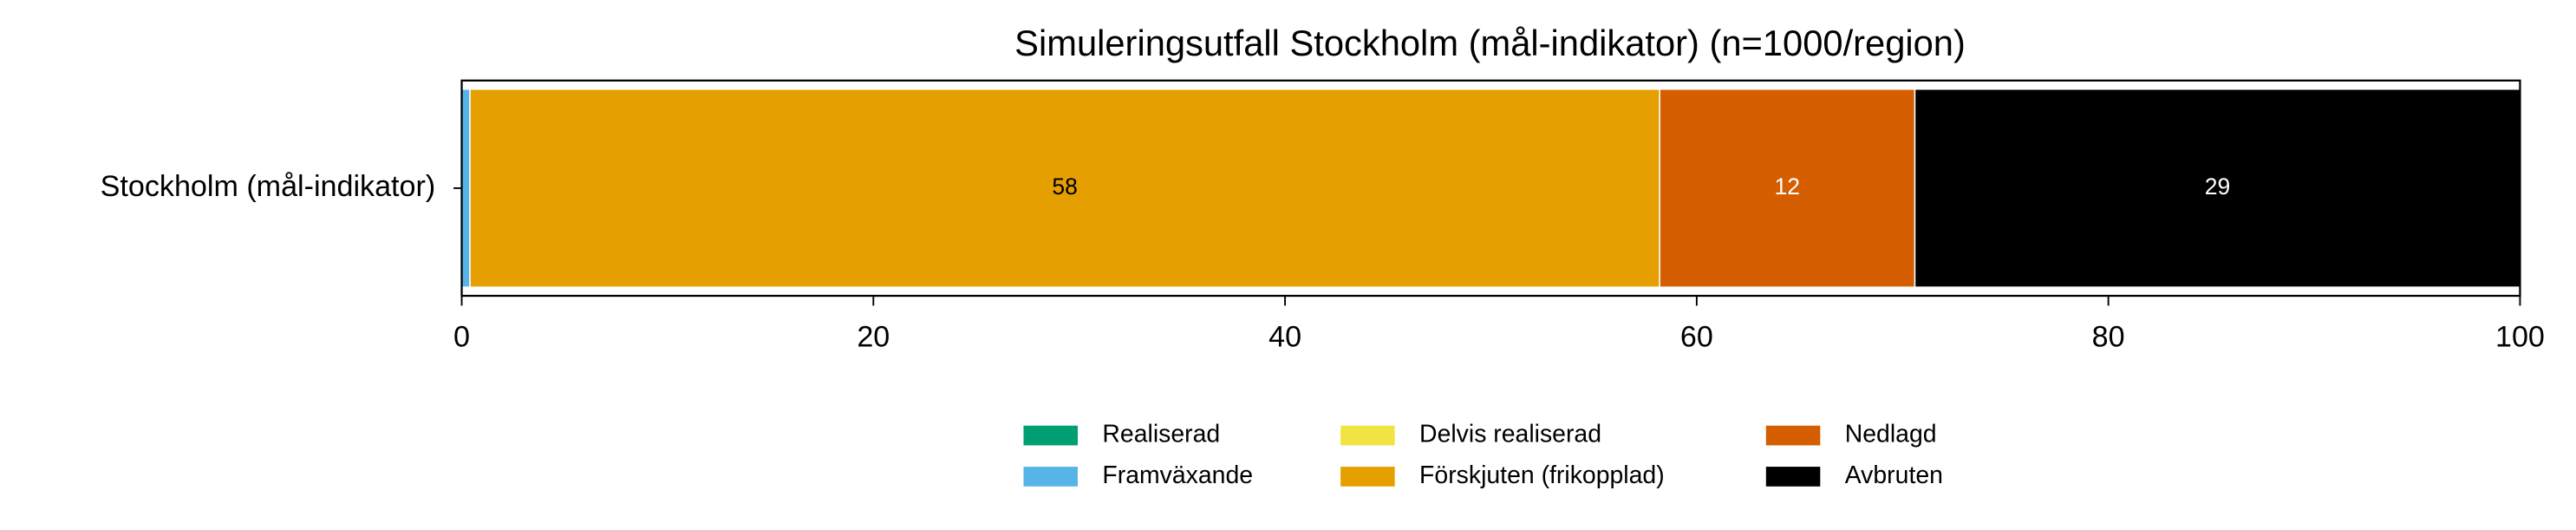  I want to click on x-tick-label: 0, so click(462, 337).